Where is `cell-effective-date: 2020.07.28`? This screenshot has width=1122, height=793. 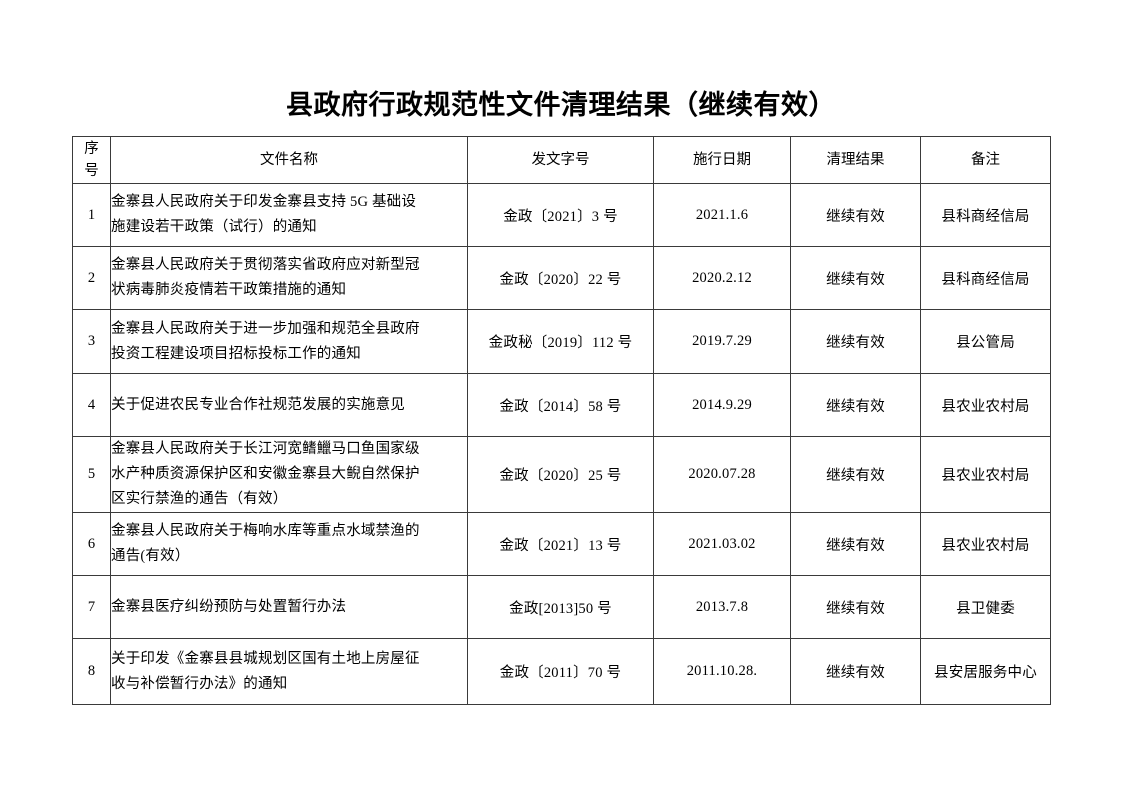
cell-effective-date: 2020.07.28 is located at coordinates (722, 474).